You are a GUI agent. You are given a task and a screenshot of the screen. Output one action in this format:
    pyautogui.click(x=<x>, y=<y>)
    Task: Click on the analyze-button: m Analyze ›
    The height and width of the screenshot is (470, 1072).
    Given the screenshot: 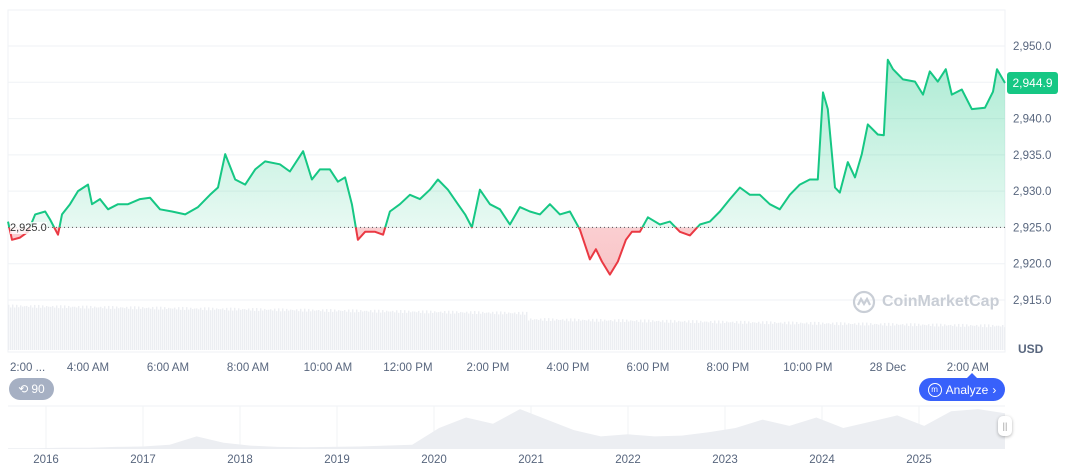 What is the action you would take?
    pyautogui.click(x=962, y=387)
    